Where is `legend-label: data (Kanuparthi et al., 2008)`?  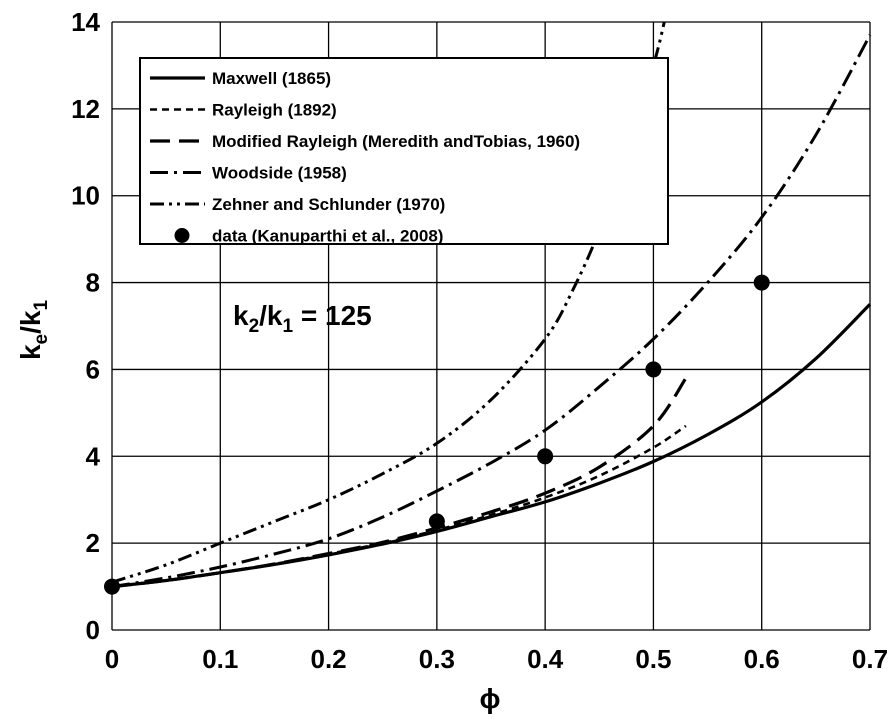
legend-label: data (Kanuparthi et al., 2008) is located at coordinates (327, 236).